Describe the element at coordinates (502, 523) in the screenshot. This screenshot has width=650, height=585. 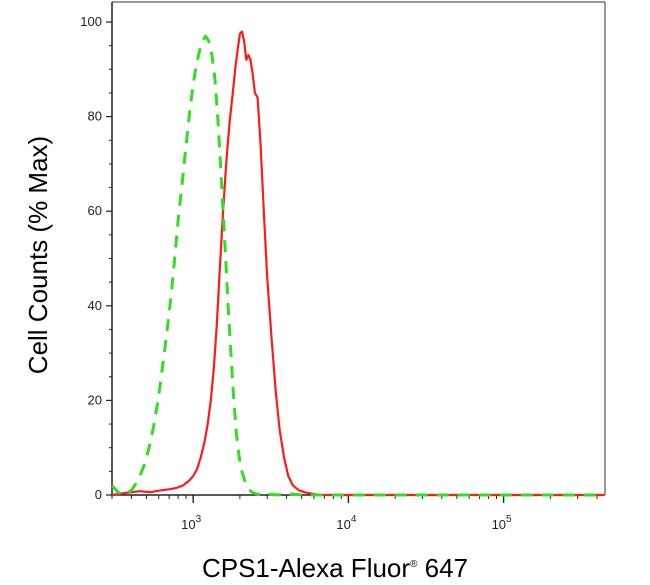
I see `x-tick-label: 10⁵` at that location.